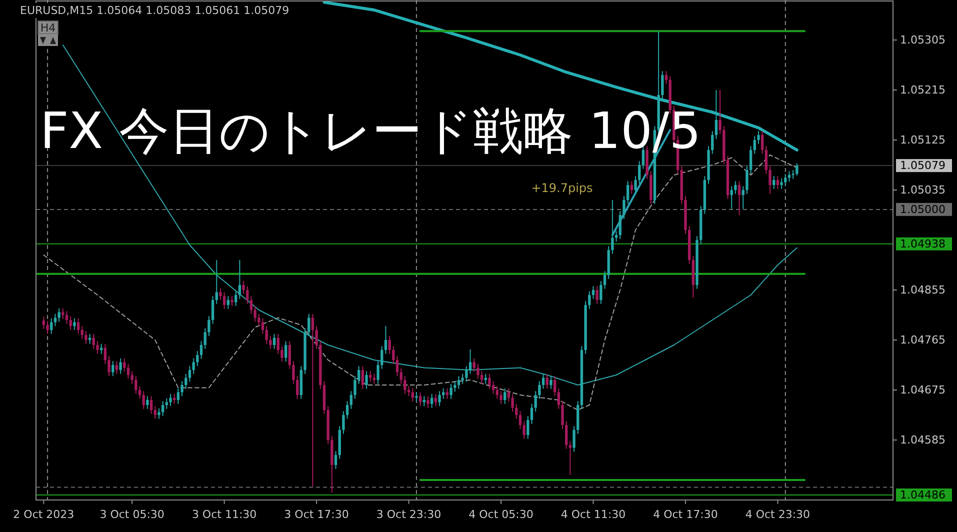 The image size is (957, 532). What do you see at coordinates (923, 140) in the screenshot?
I see `y-tick-label: 1.05125` at bounding box center [923, 140].